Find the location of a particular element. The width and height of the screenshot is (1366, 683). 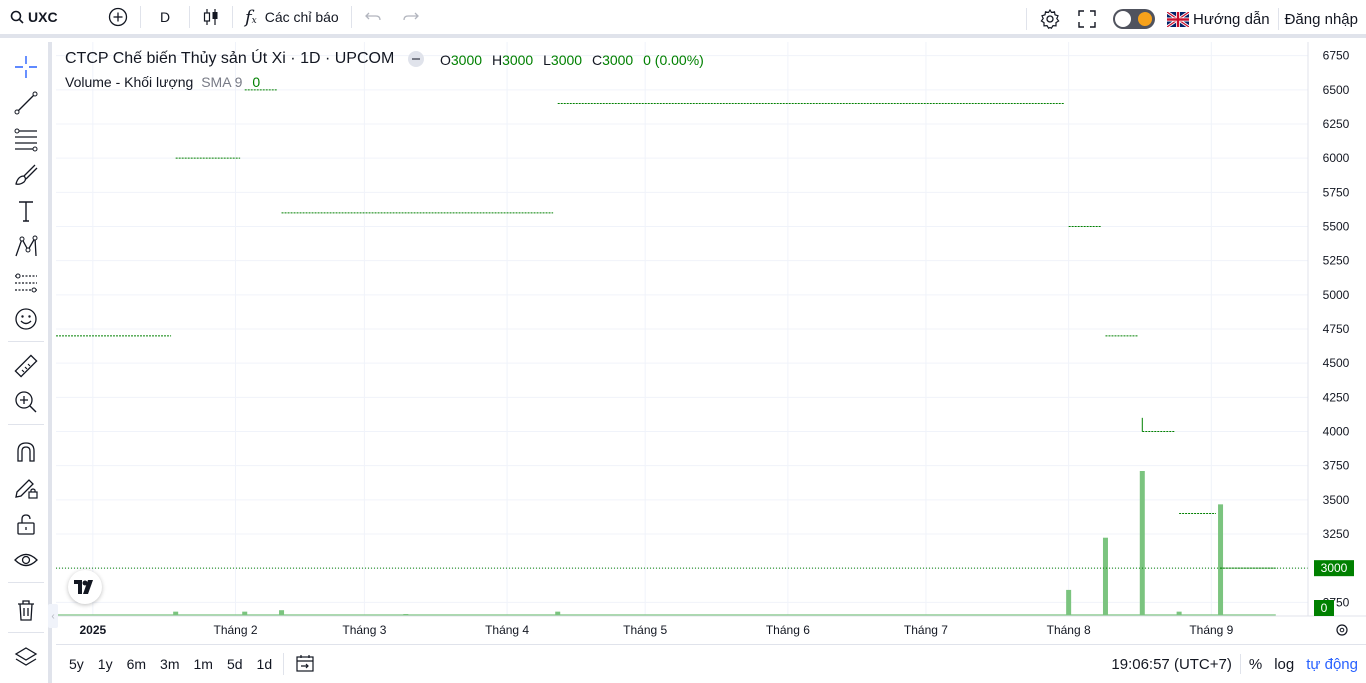

close-value: 3000 is located at coordinates (618, 60).